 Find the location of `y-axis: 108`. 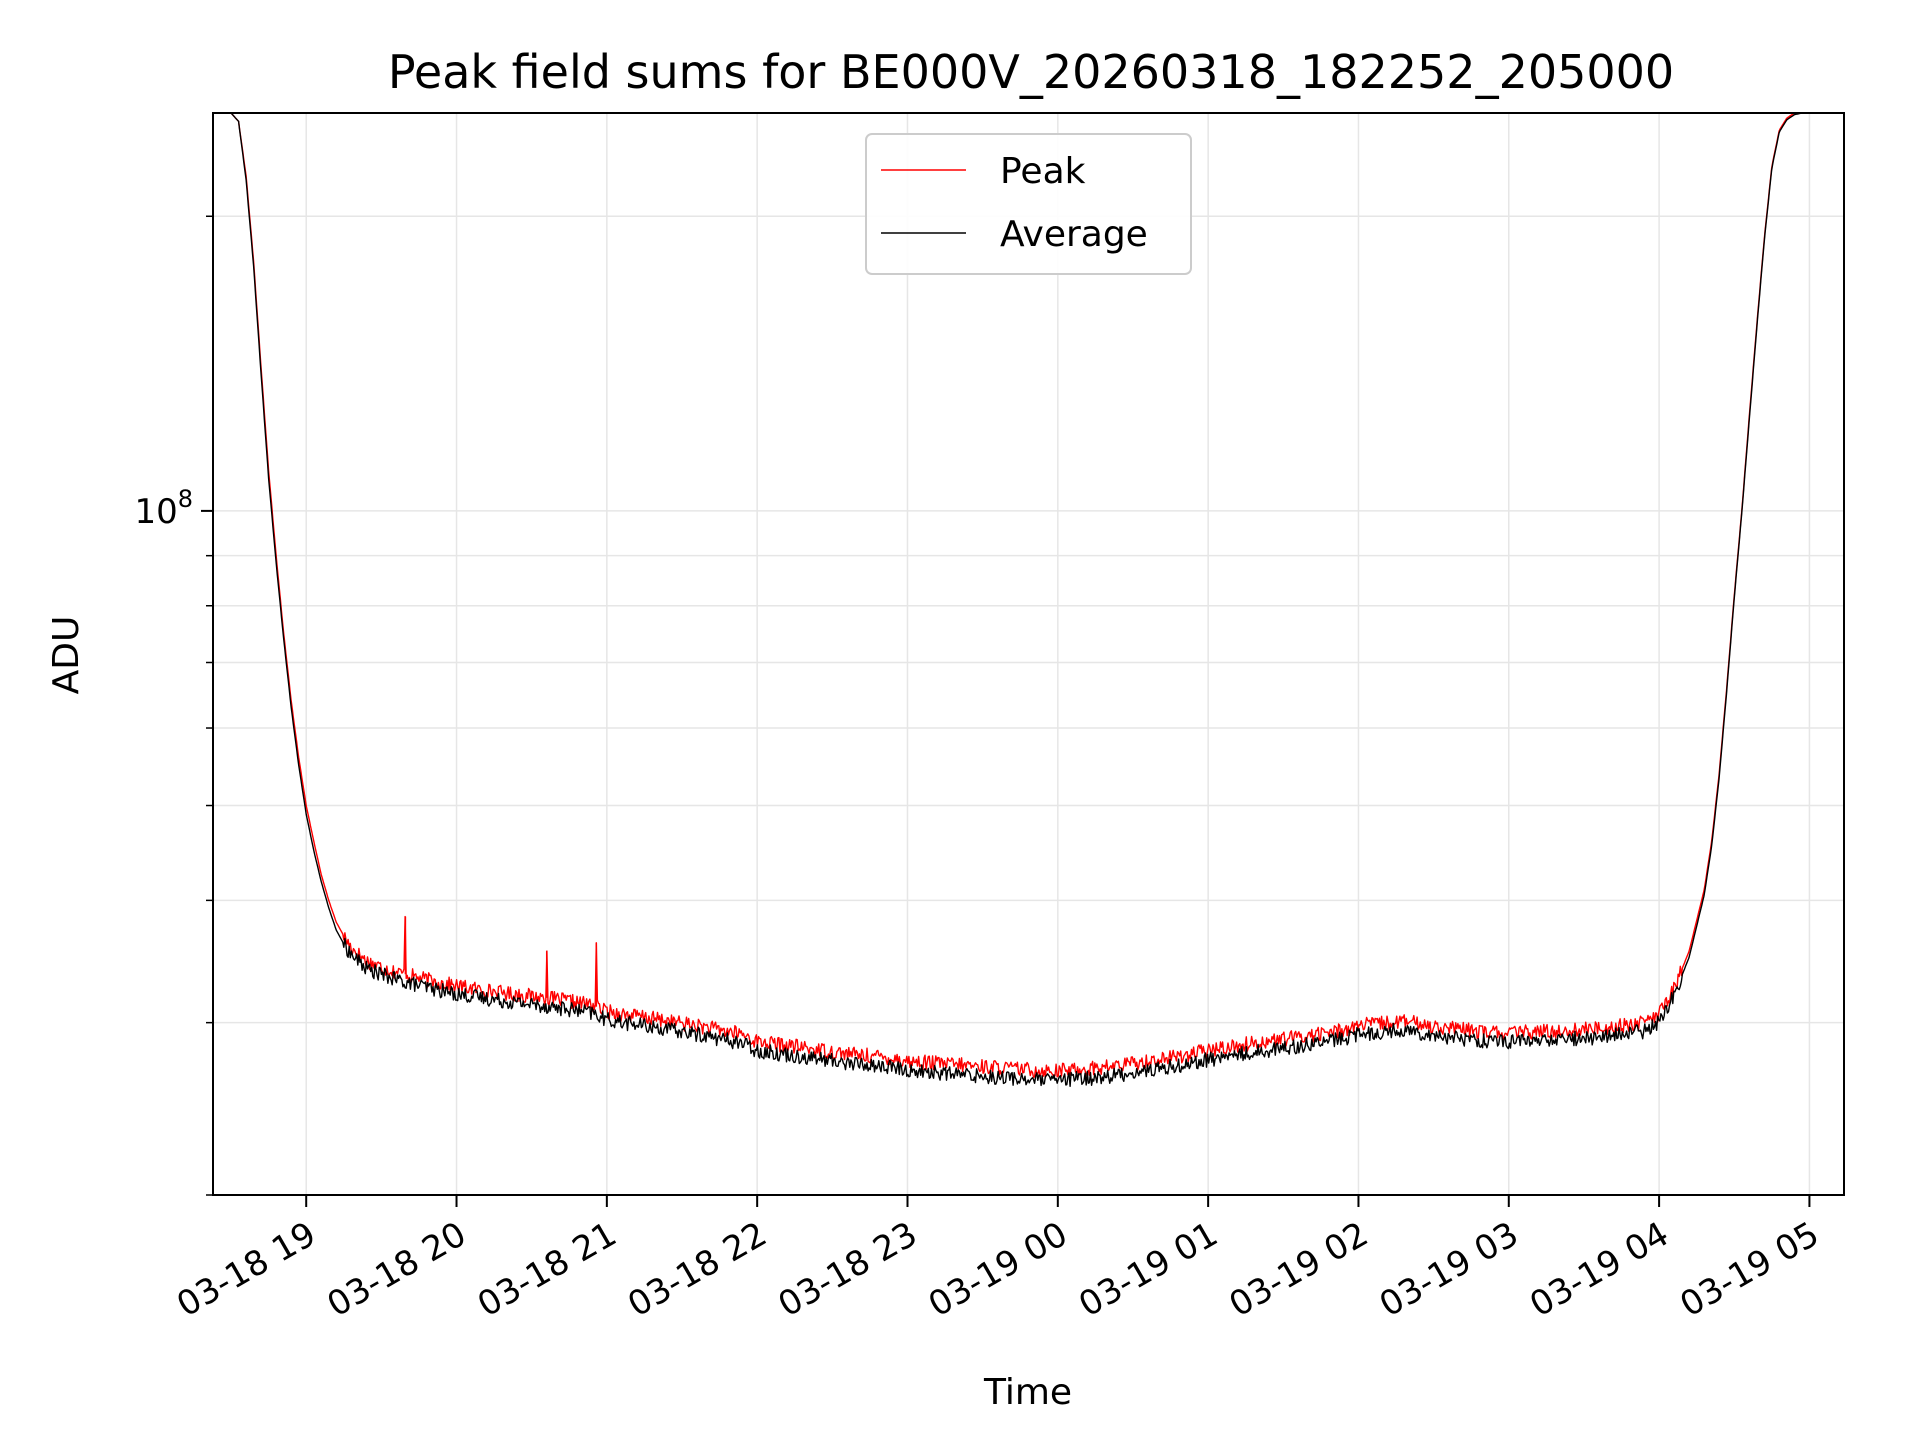

y-axis: 108 is located at coordinates (173, 705).